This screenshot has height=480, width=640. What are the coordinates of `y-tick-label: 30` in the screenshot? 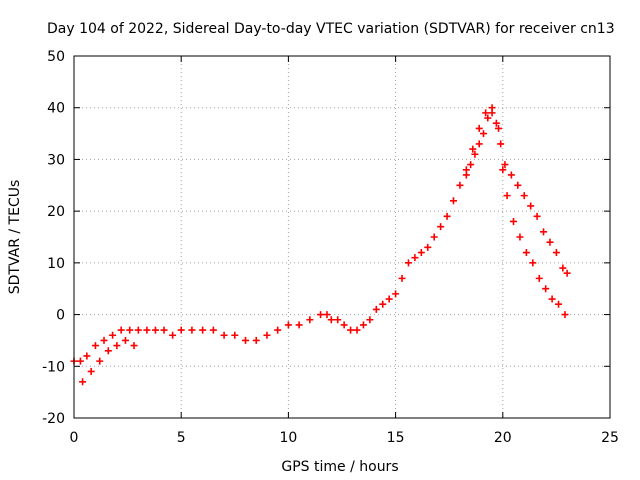 It's located at (56, 160).